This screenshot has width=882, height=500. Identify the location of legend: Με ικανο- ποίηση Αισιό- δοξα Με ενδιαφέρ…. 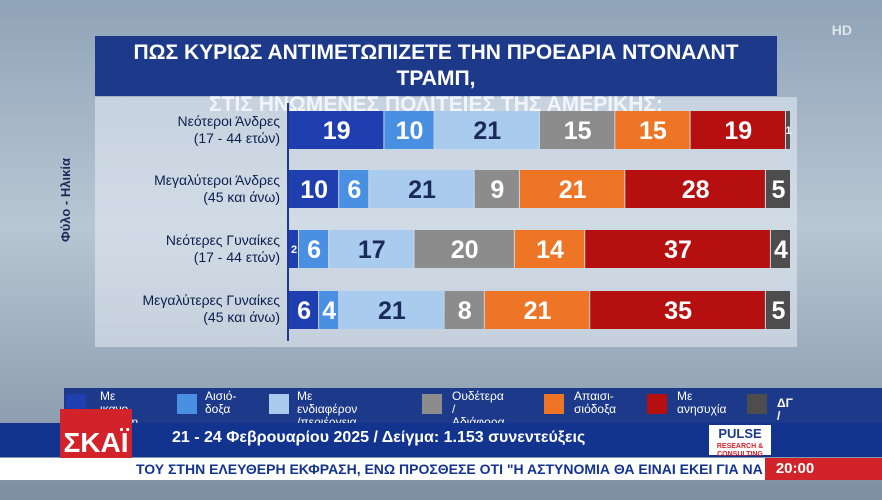
(473, 412).